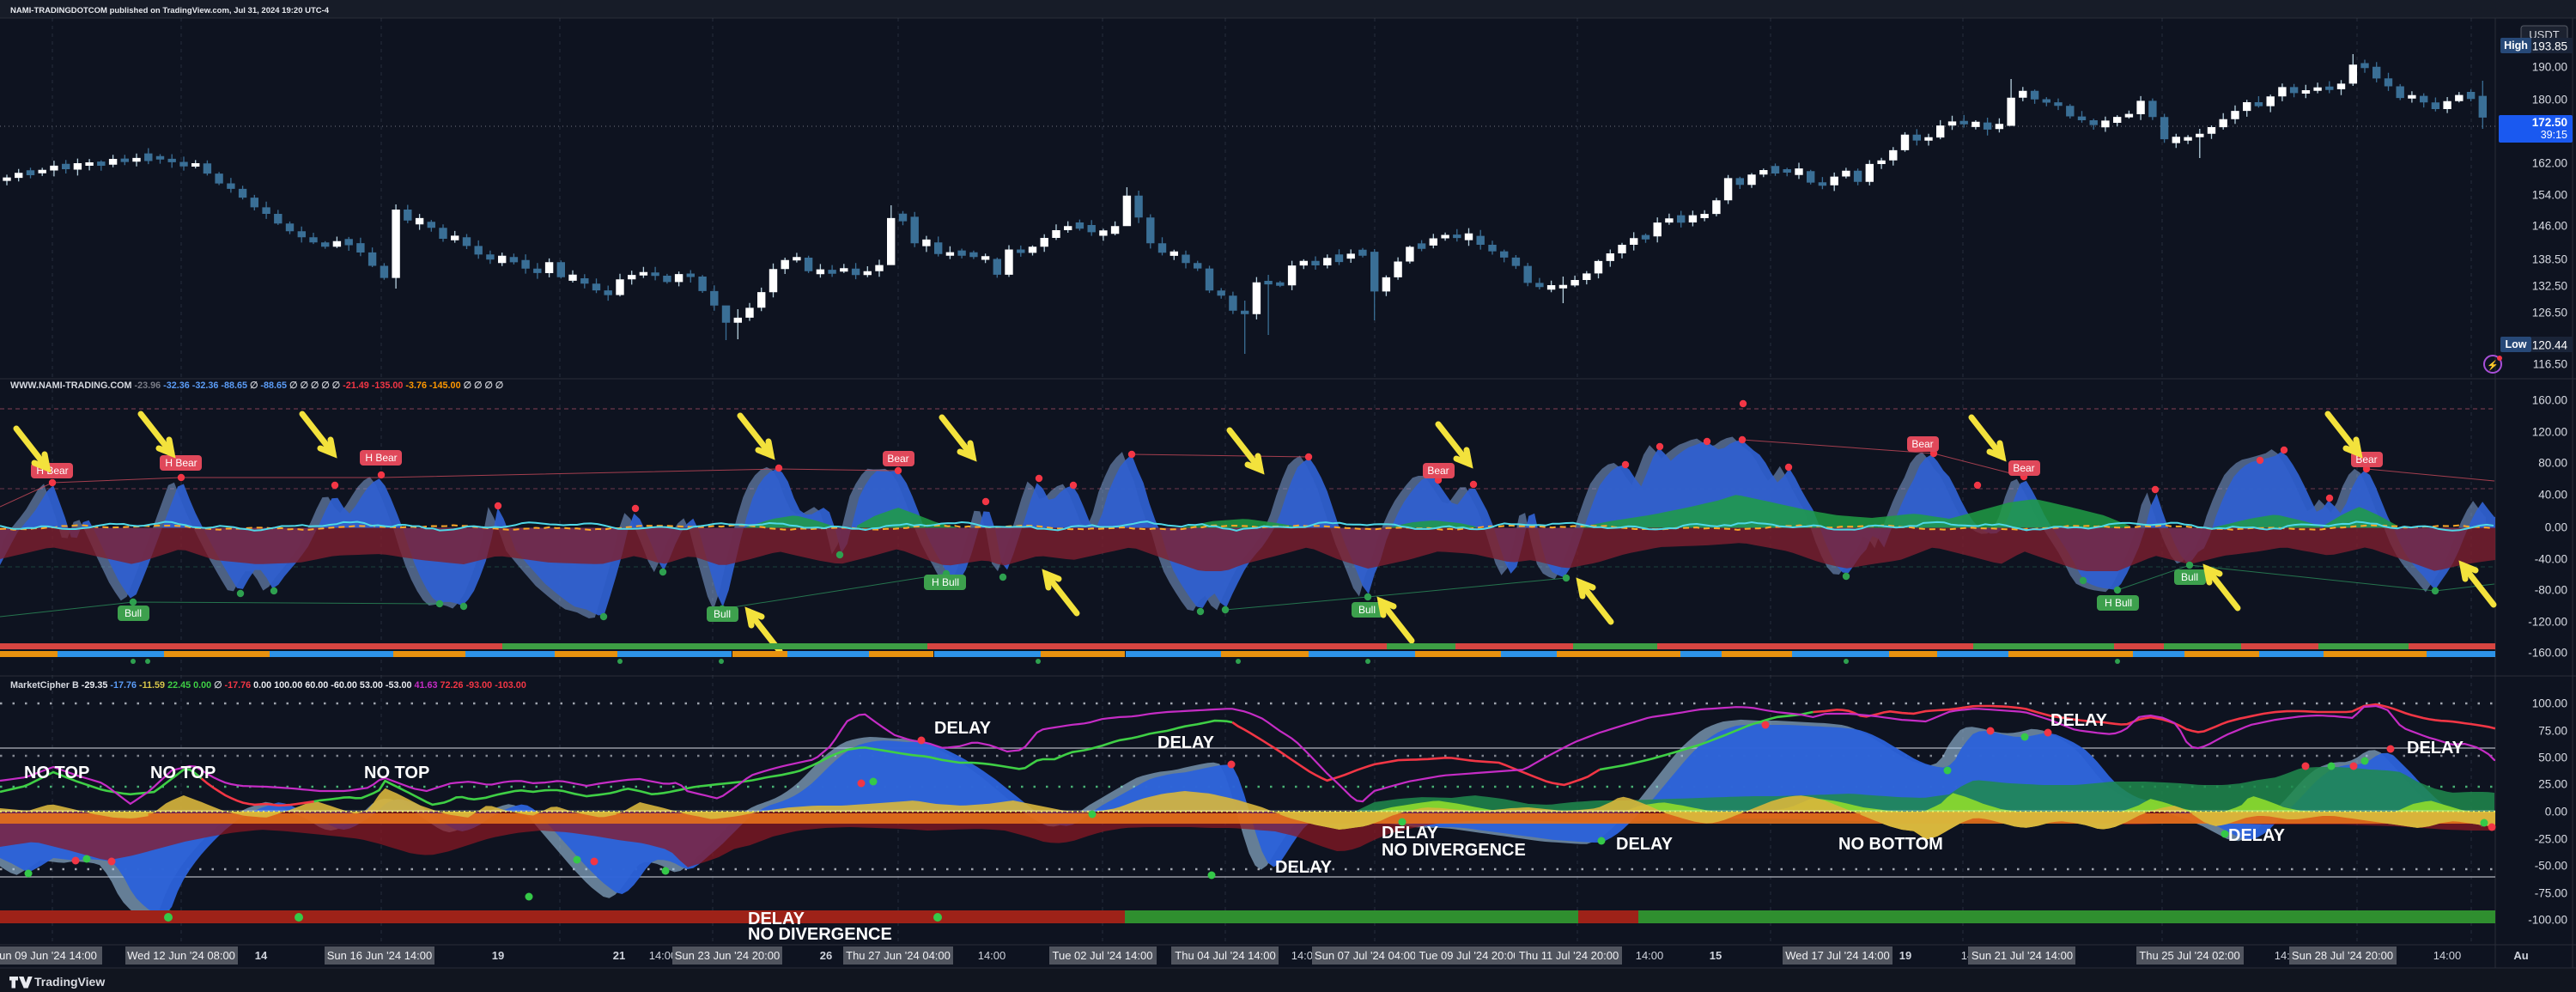 The image size is (2576, 992). What do you see at coordinates (2547, 920) in the screenshot?
I see `svg-text: -100.00` at bounding box center [2547, 920].